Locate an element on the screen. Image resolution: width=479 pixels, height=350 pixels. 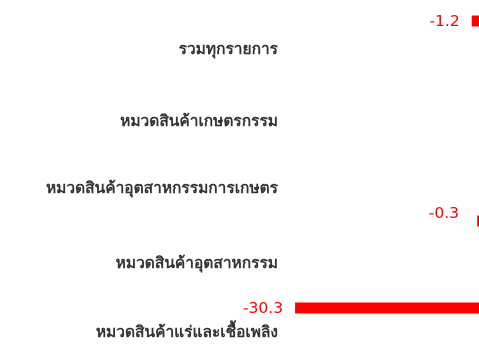
value-label: -1.2 is located at coordinates (444, 21).